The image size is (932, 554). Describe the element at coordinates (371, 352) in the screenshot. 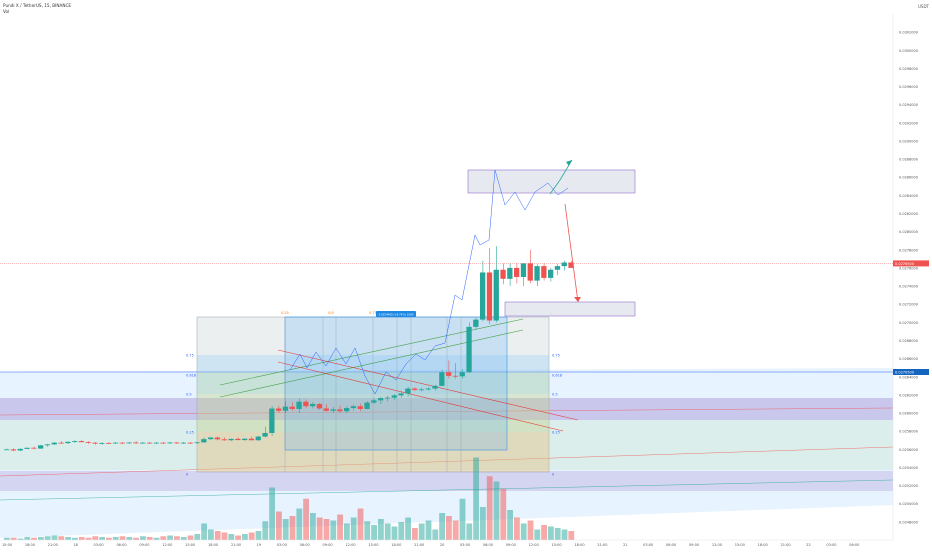

I see `ascending-channel-top` at that location.